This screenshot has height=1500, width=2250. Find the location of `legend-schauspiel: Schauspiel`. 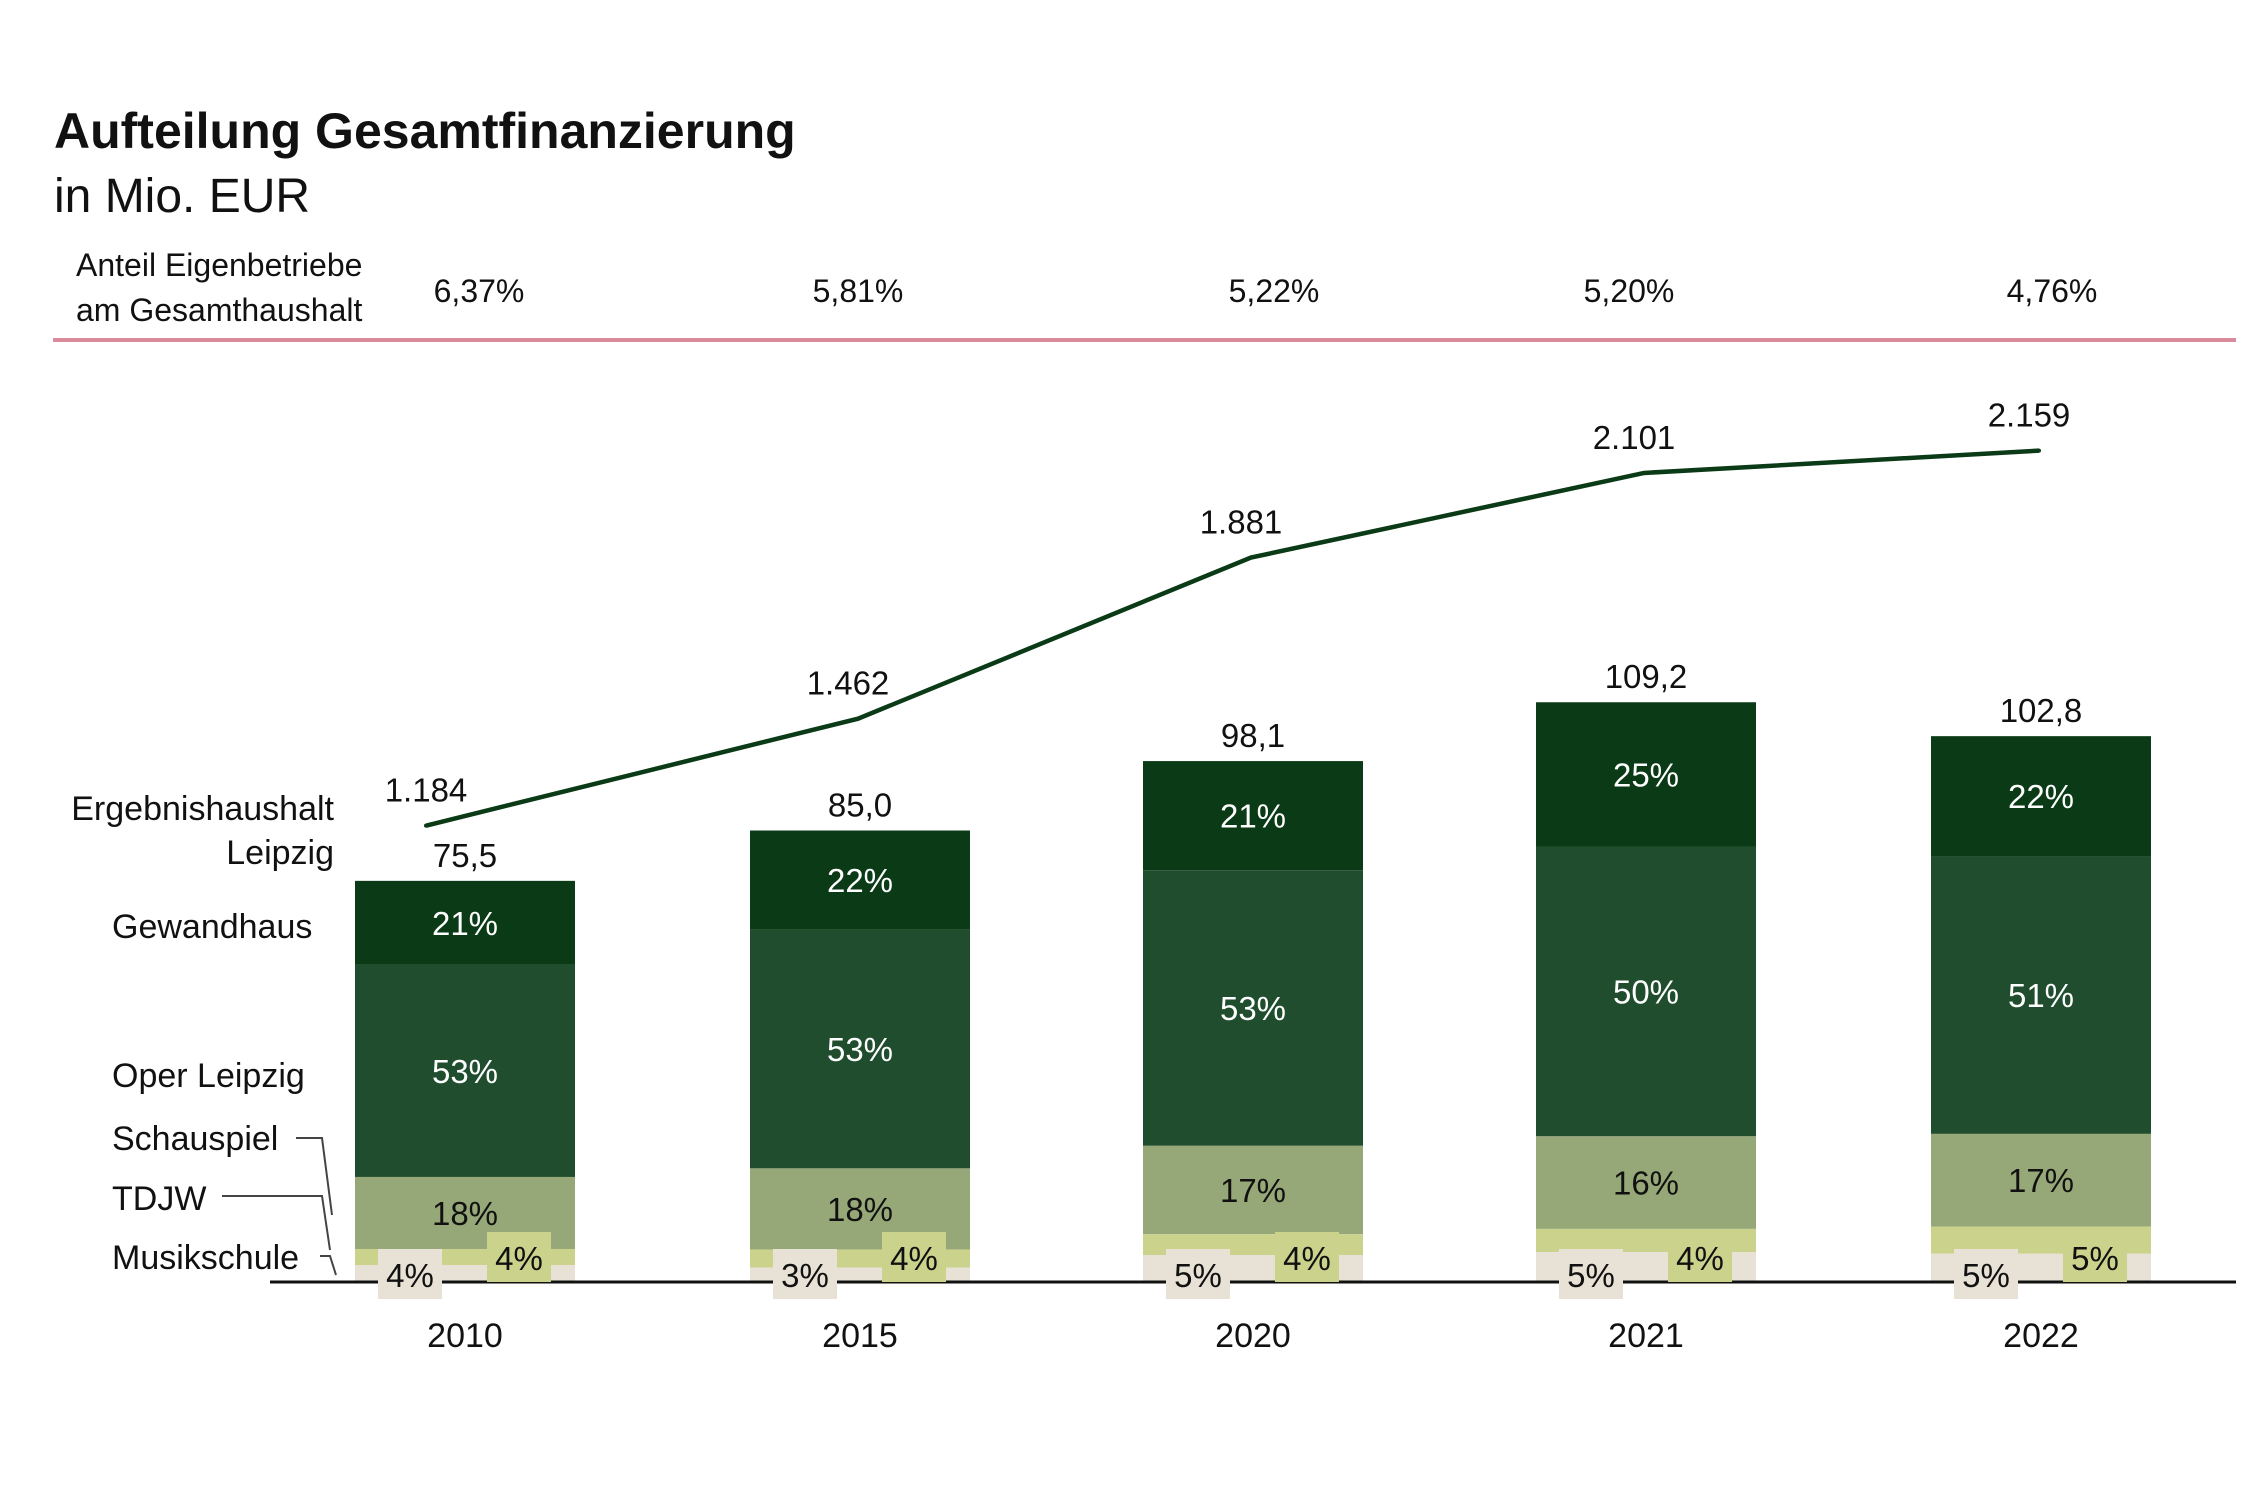

legend-schauspiel: Schauspiel is located at coordinates (195, 1139).